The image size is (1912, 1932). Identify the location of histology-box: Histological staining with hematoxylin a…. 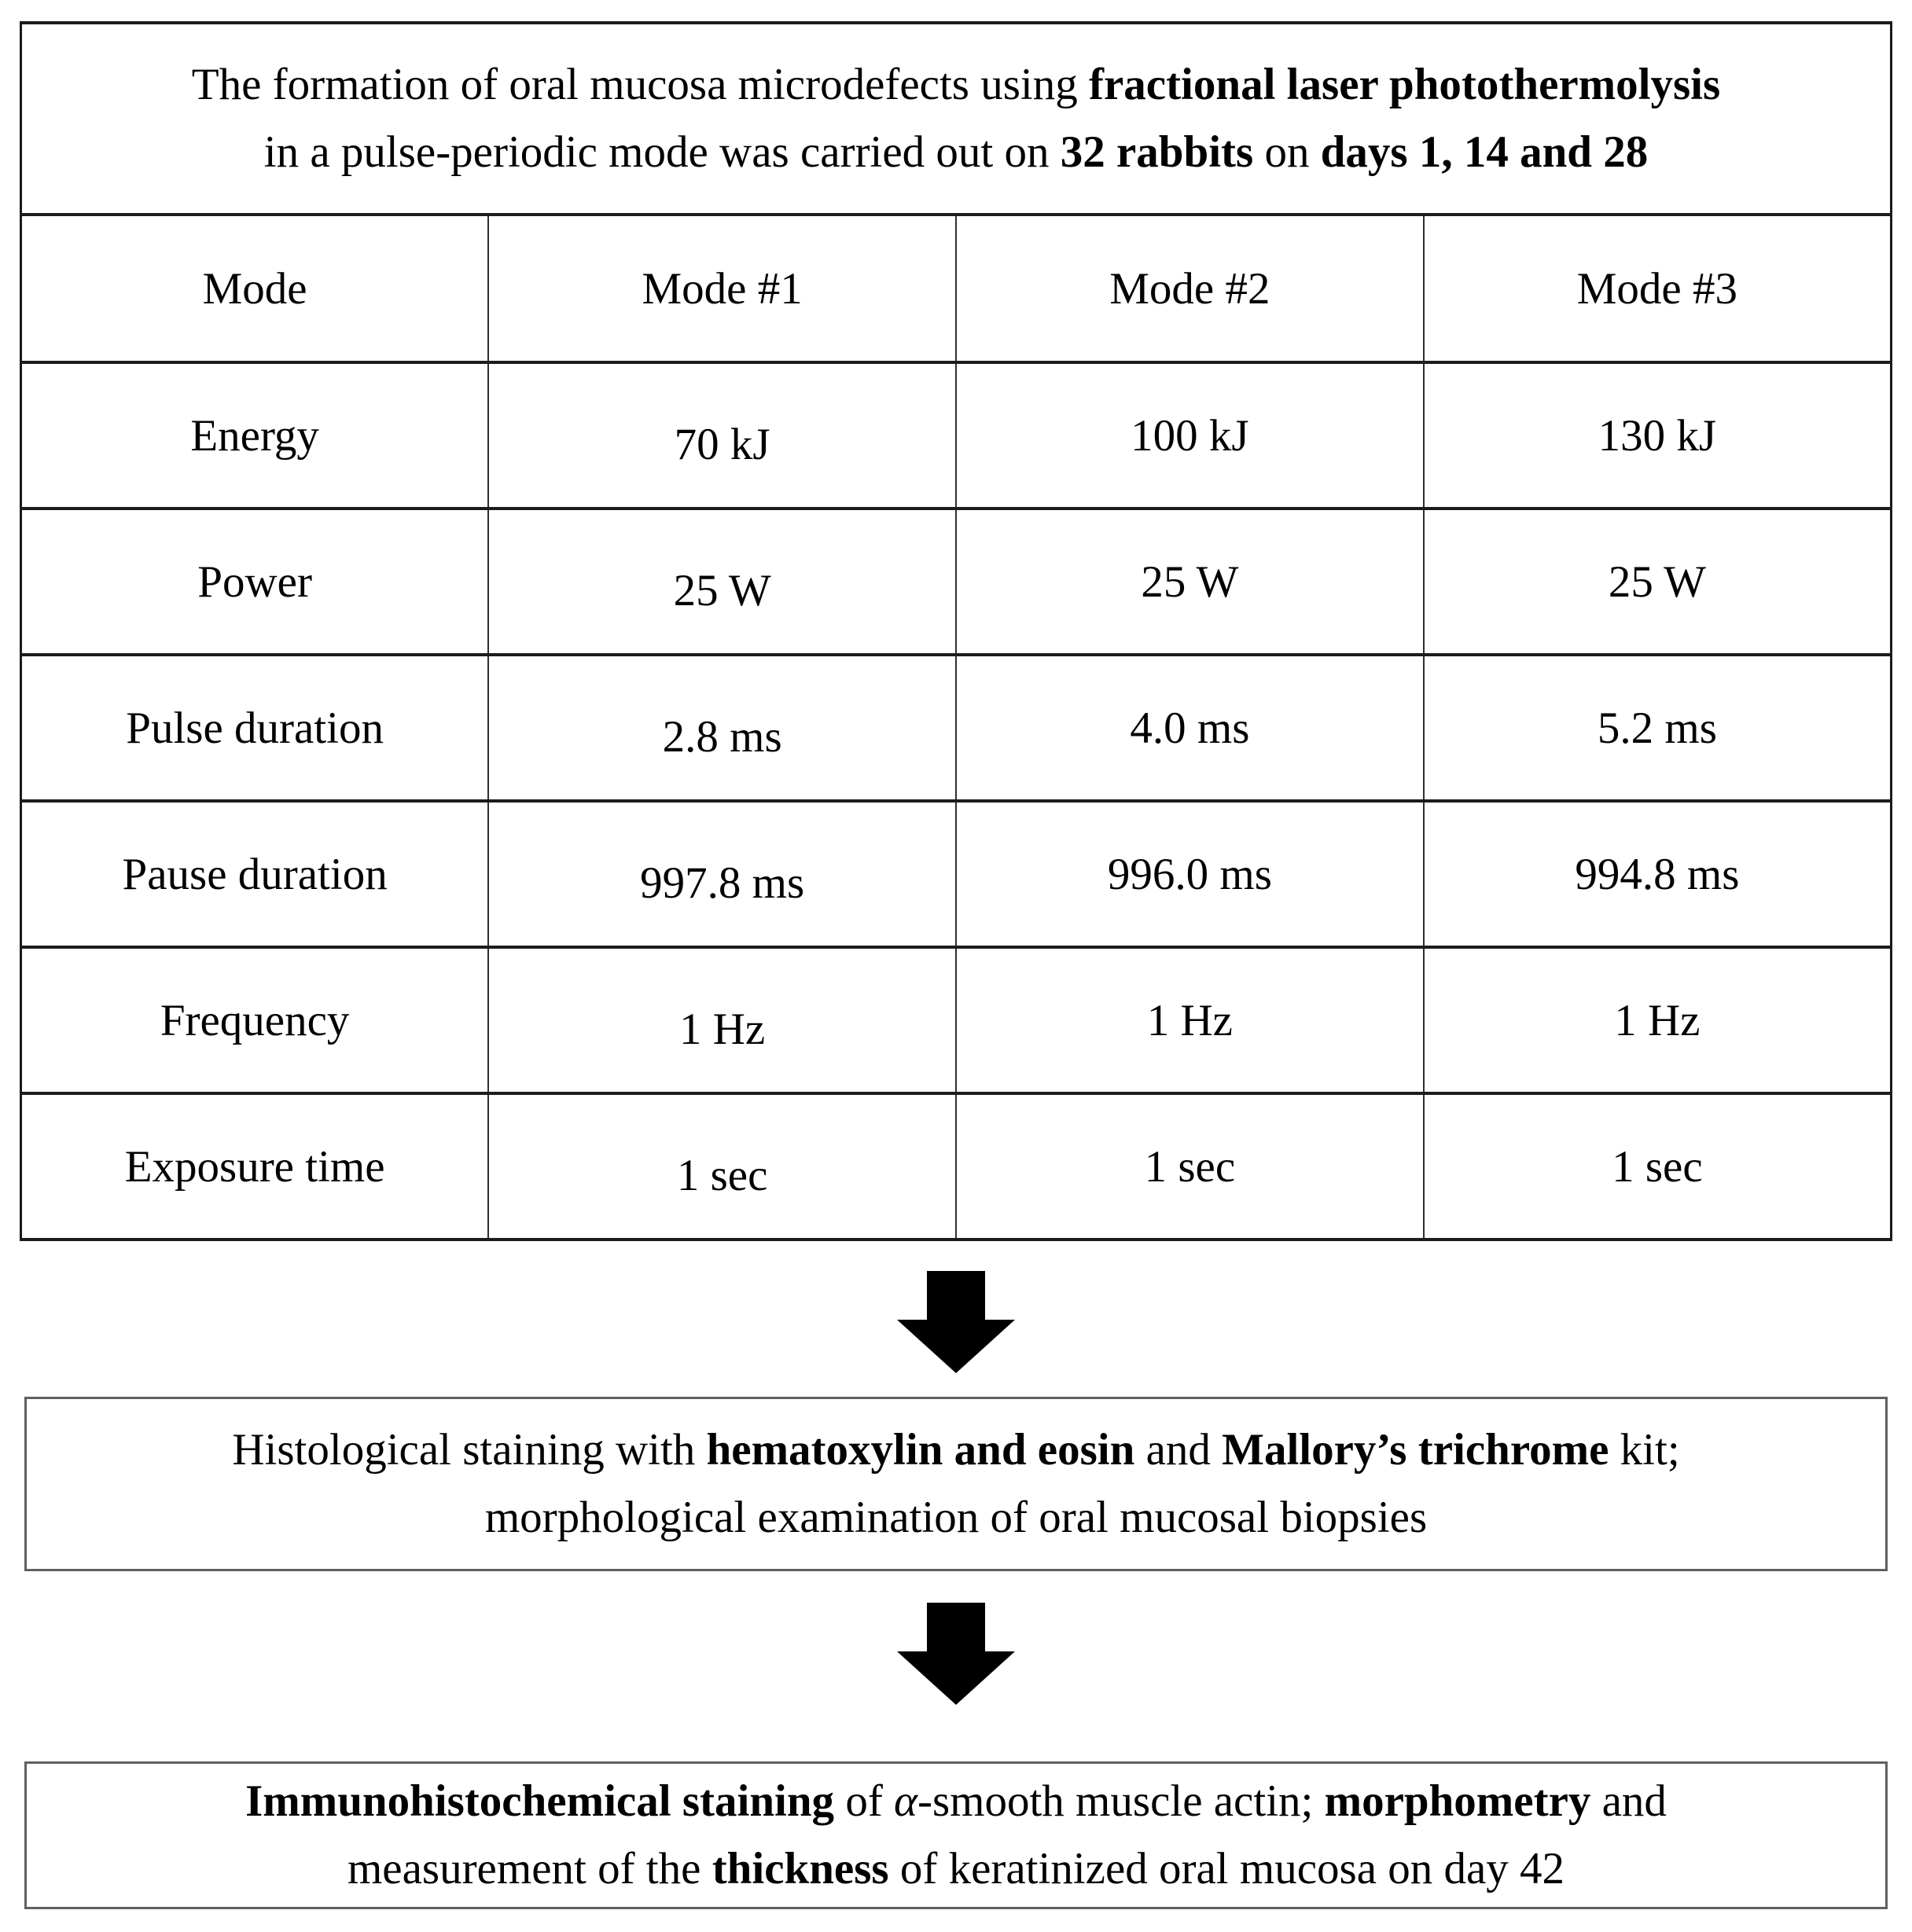
(956, 1484).